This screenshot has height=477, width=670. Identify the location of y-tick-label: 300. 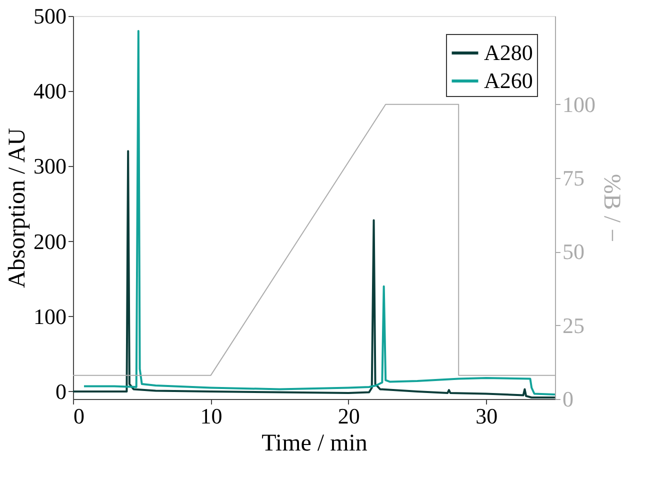
(50, 166).